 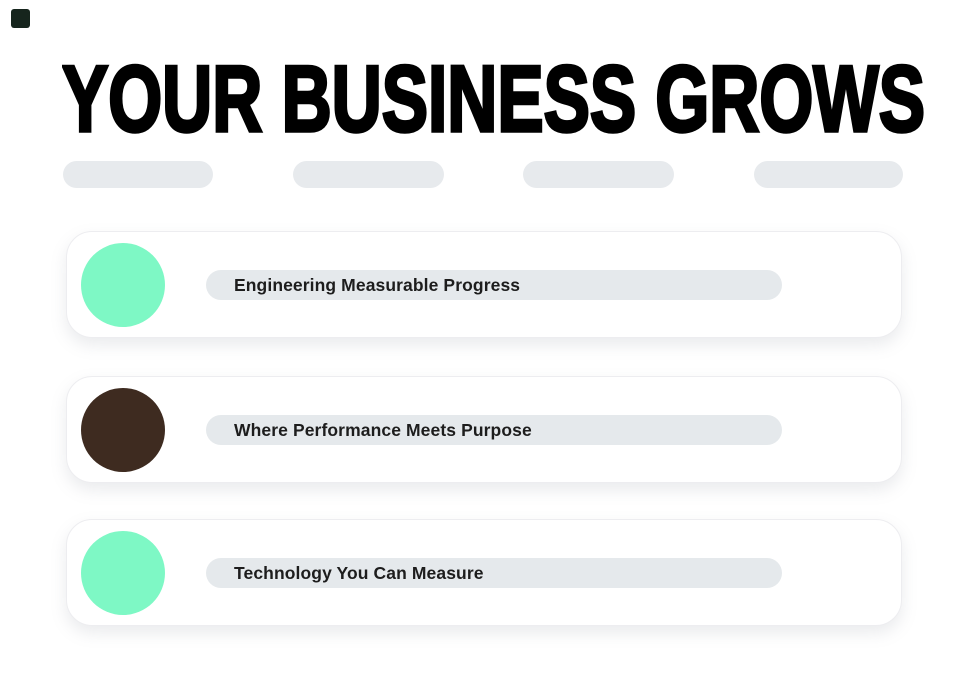 I want to click on card-label: Where Performance Meets Purpose, so click(x=383, y=429).